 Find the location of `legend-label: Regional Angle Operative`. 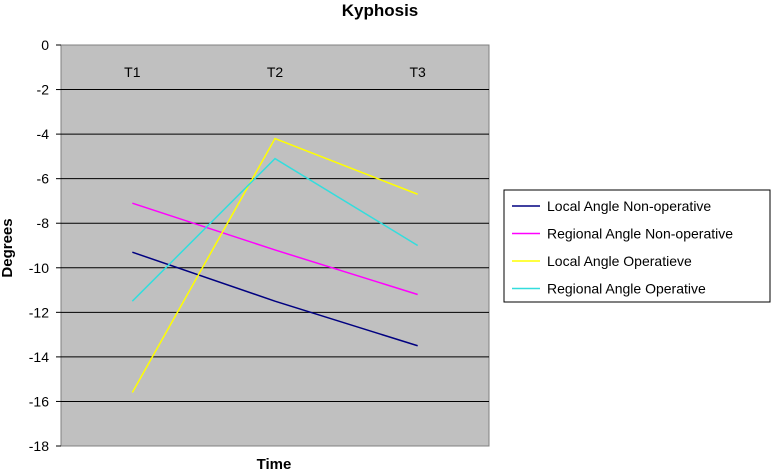

legend-label: Regional Angle Operative is located at coordinates (626, 289).